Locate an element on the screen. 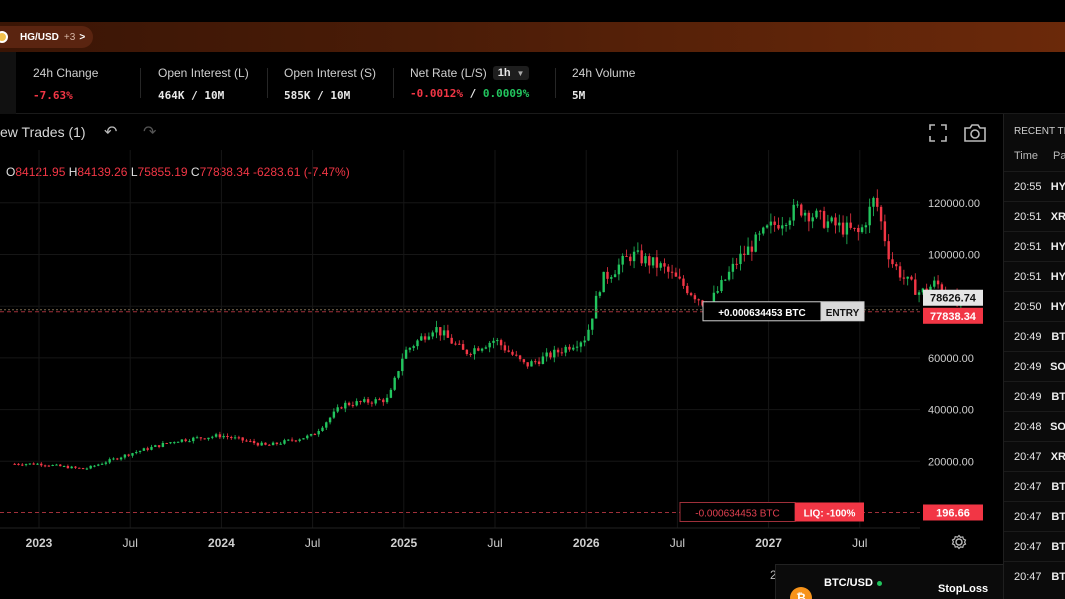 This screenshot has height=599, width=1065. trade-row: 20:50 HY is located at coordinates (1034, 306).